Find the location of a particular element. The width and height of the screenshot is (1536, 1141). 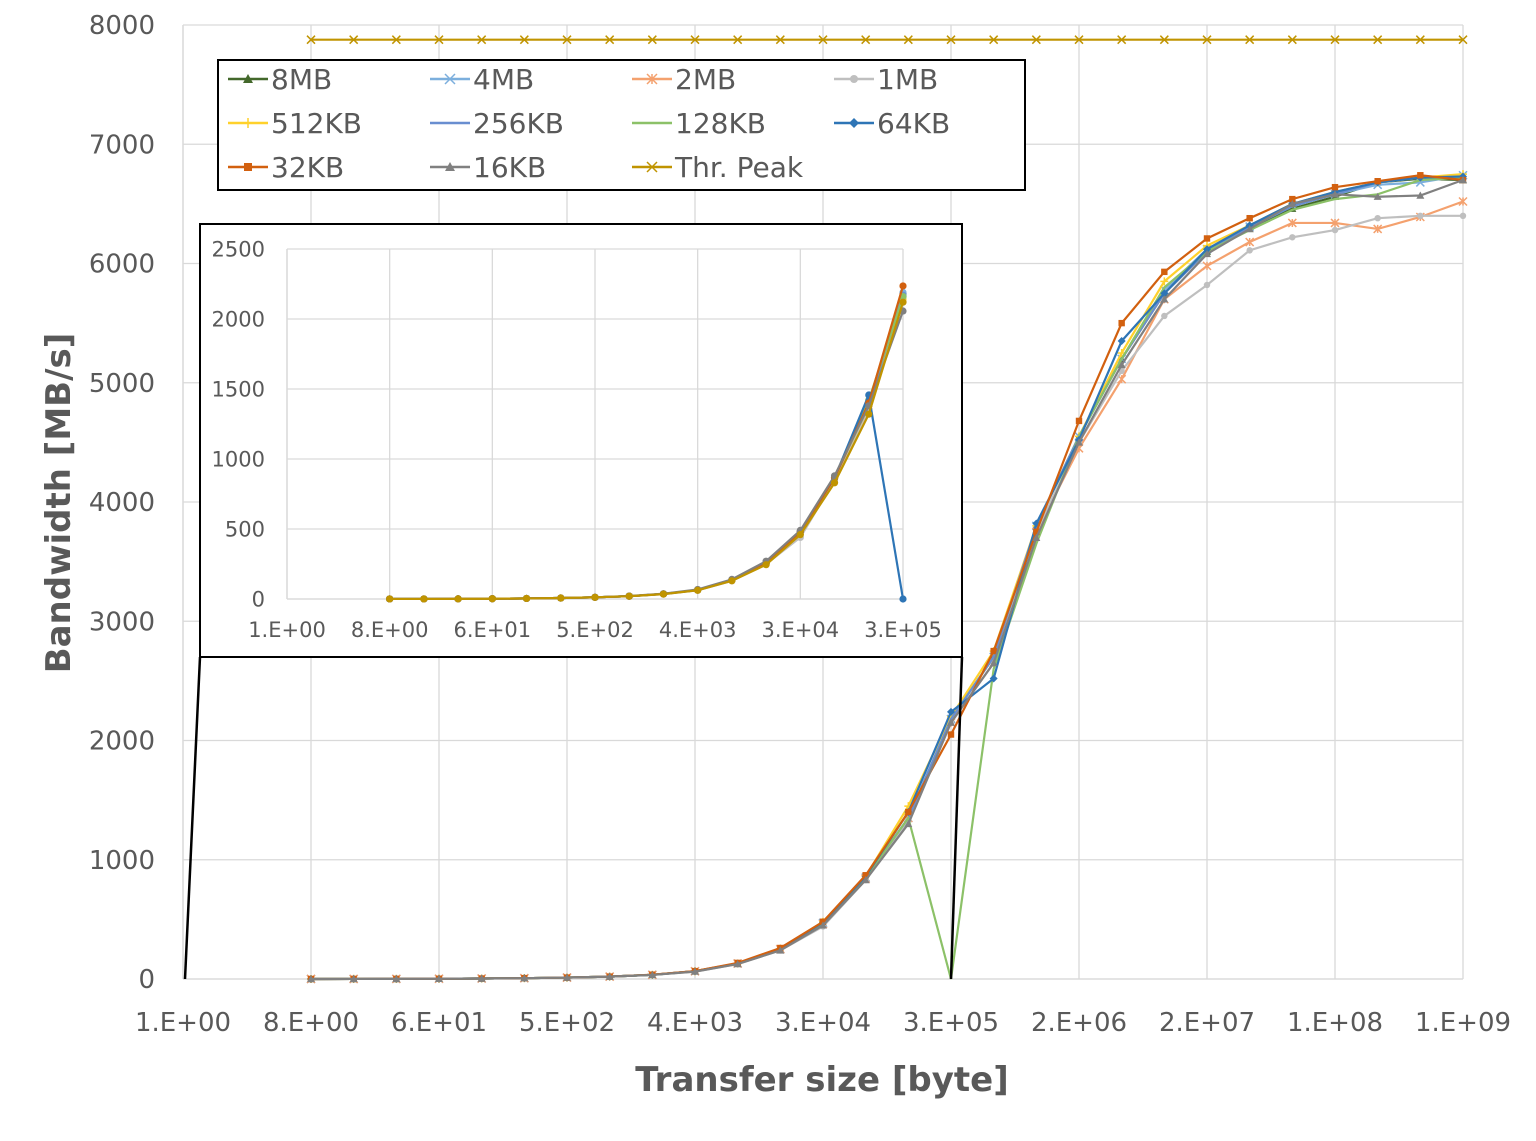

x-tick-label: 1.E+09 is located at coordinates (1463, 1023).